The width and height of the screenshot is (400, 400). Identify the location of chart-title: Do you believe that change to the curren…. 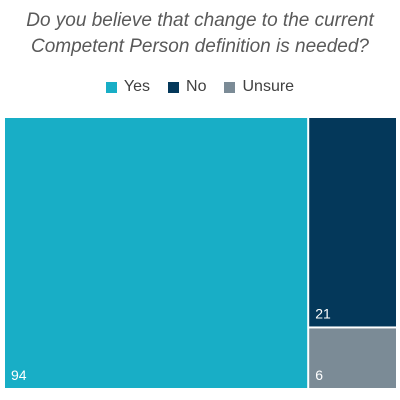
(200, 34).